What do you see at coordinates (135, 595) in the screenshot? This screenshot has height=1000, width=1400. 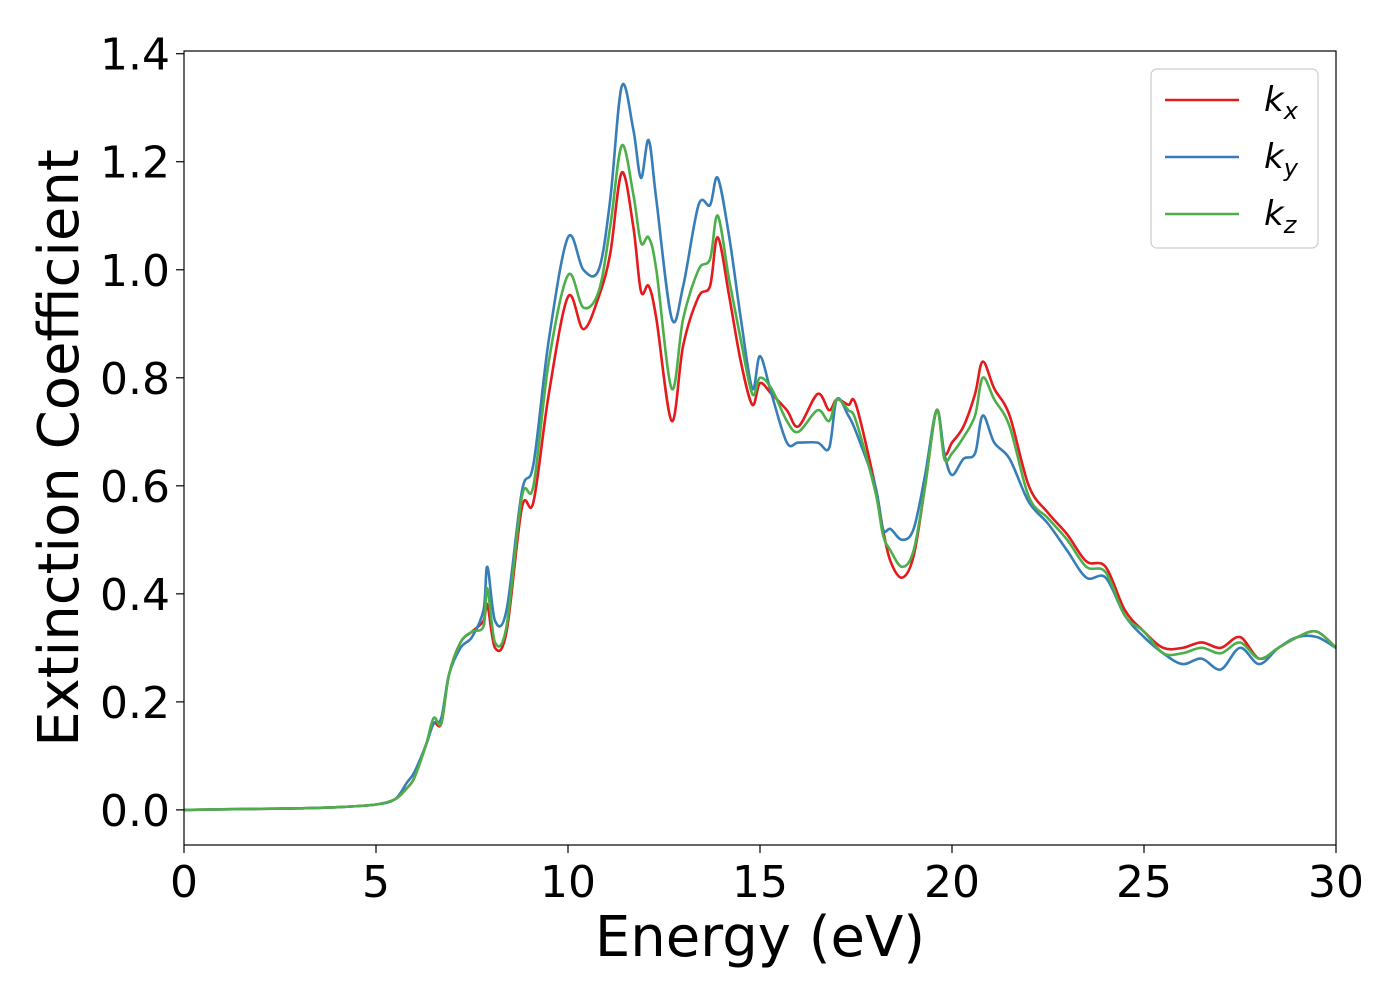 I see `y-tick-label: 0.4` at bounding box center [135, 595].